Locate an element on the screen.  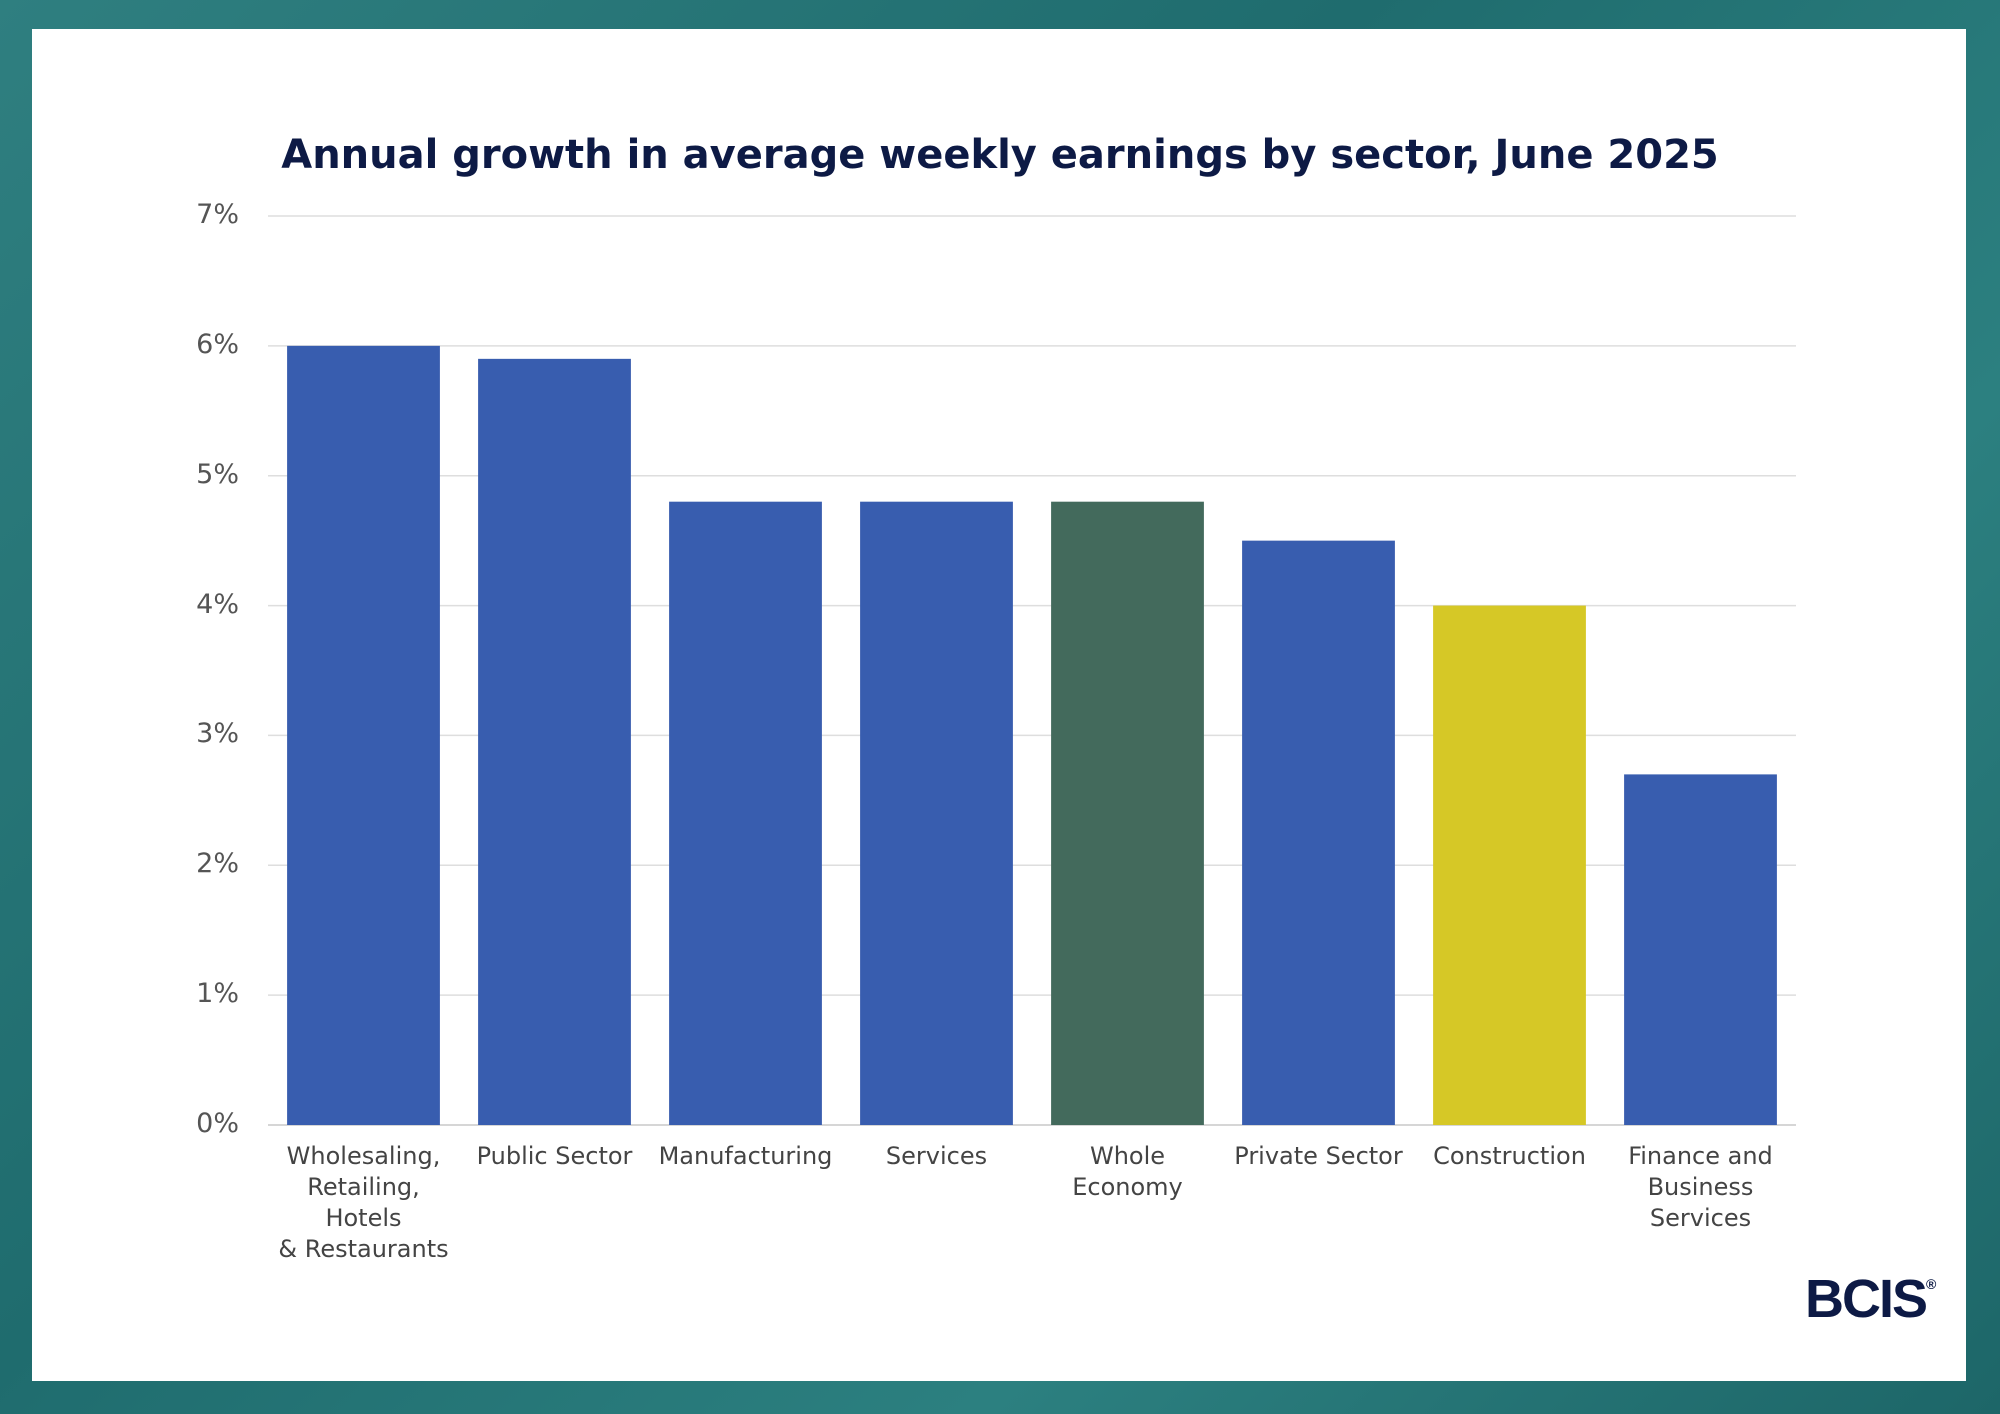
y-tick-label: 2% is located at coordinates (217, 864).